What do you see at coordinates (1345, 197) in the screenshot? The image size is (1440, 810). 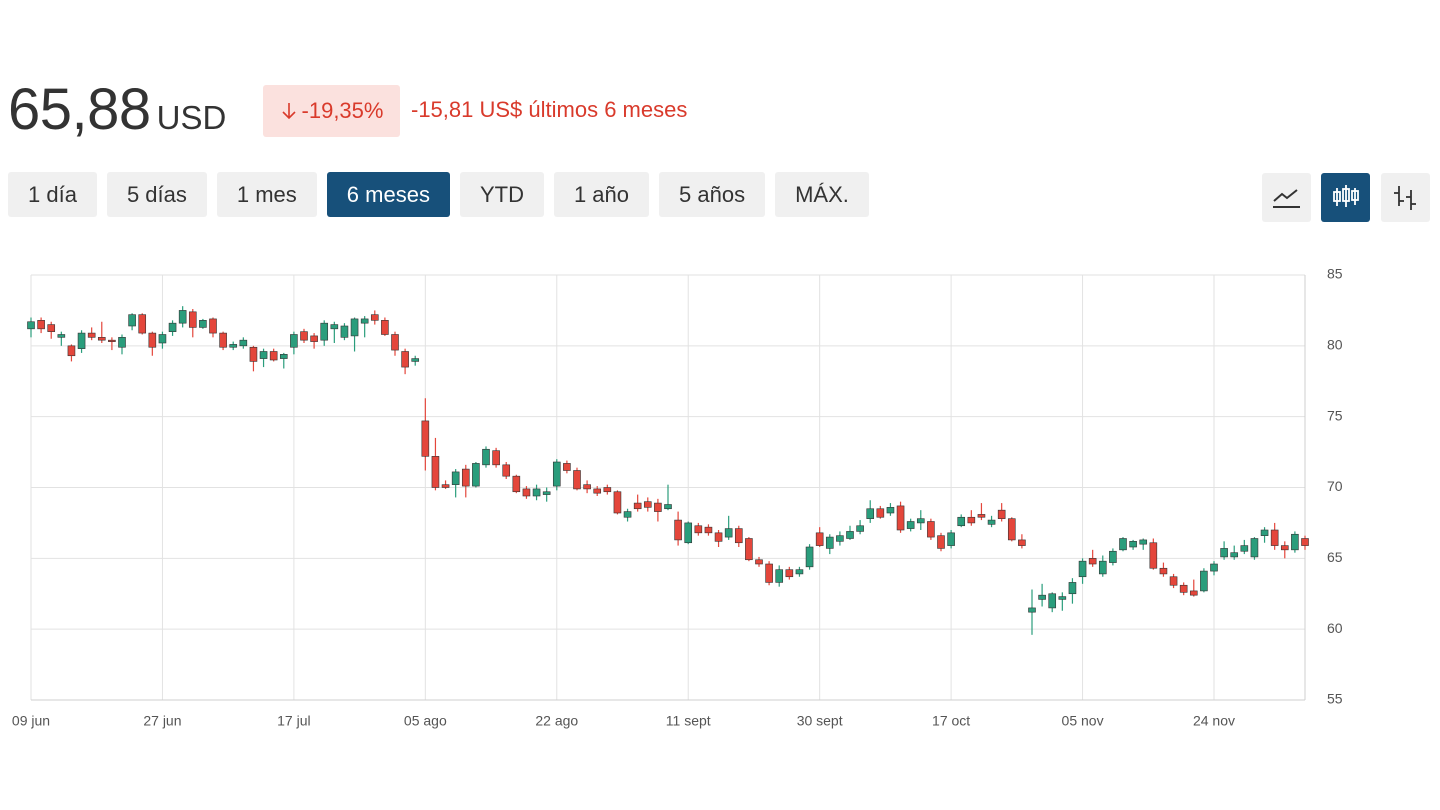 I see `candlestick-button` at bounding box center [1345, 197].